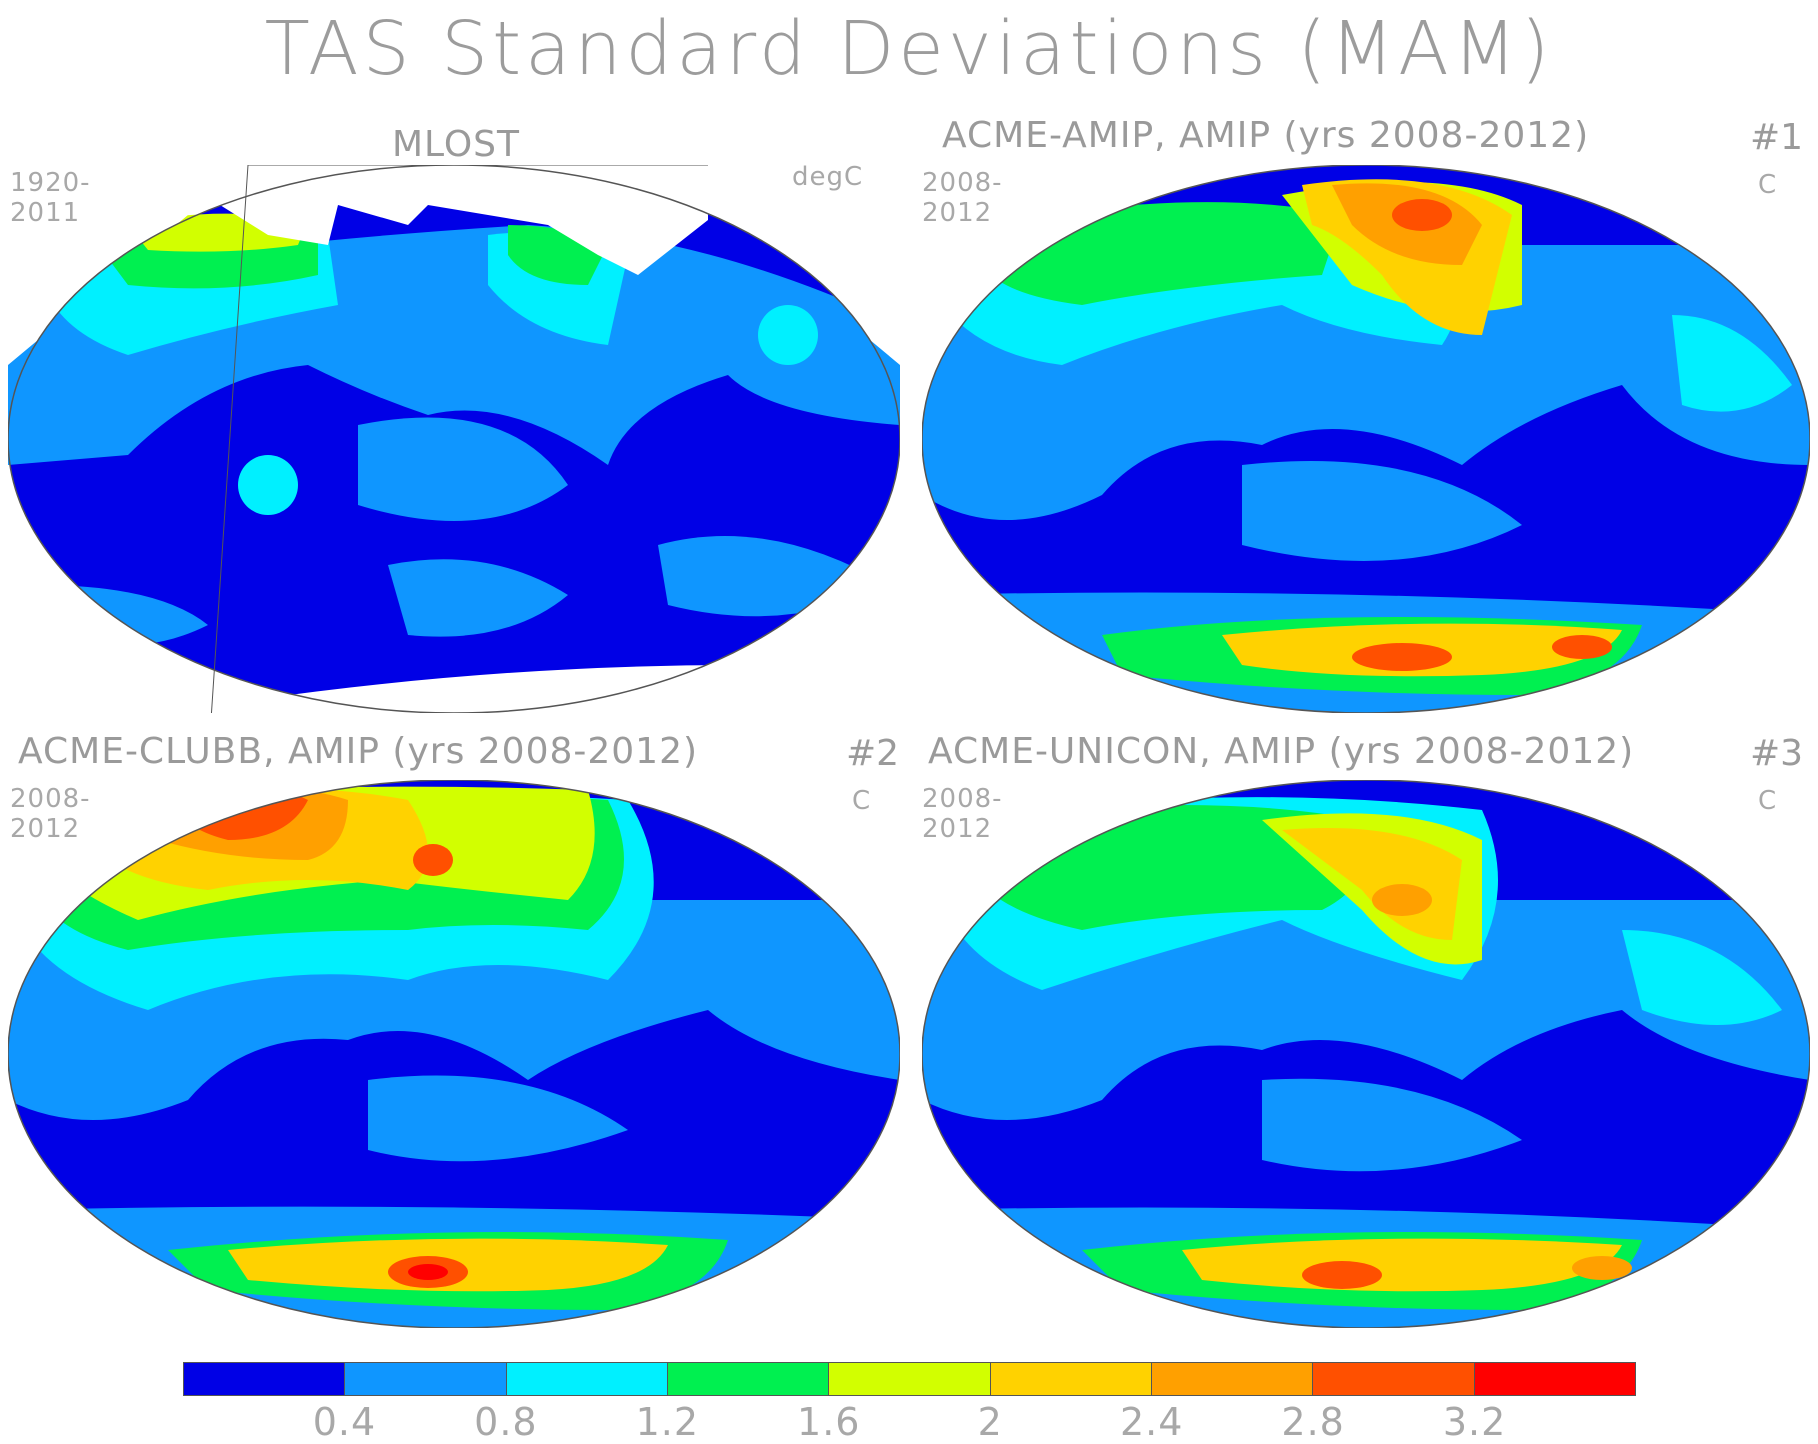  I want to click on panel-years: 1920-2011, so click(50, 198).